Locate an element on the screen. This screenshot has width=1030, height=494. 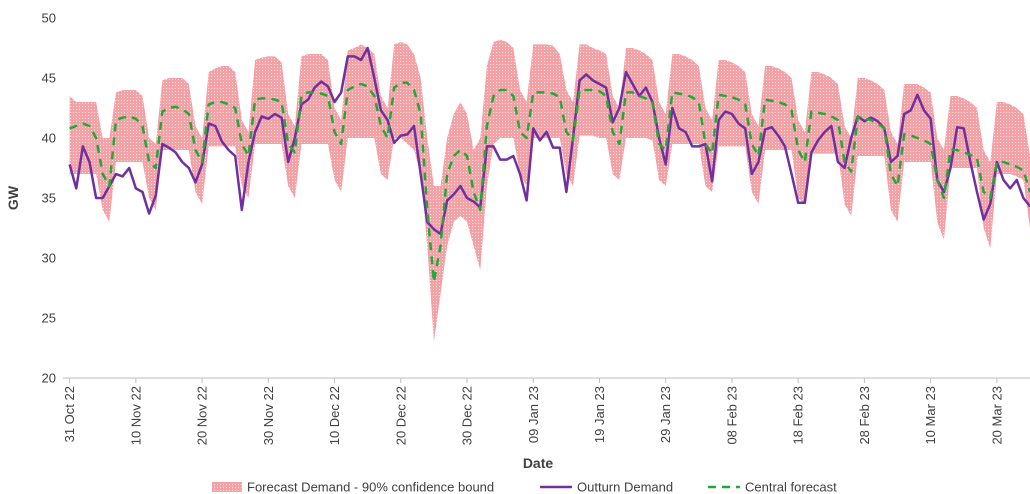
x-tick-label: 10 Nov 22 is located at coordinates (135, 415).